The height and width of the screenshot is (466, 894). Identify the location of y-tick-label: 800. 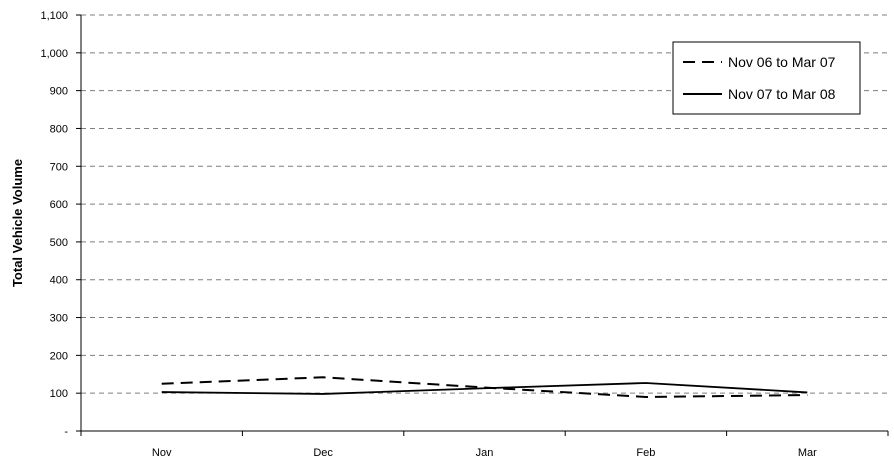
(59, 129).